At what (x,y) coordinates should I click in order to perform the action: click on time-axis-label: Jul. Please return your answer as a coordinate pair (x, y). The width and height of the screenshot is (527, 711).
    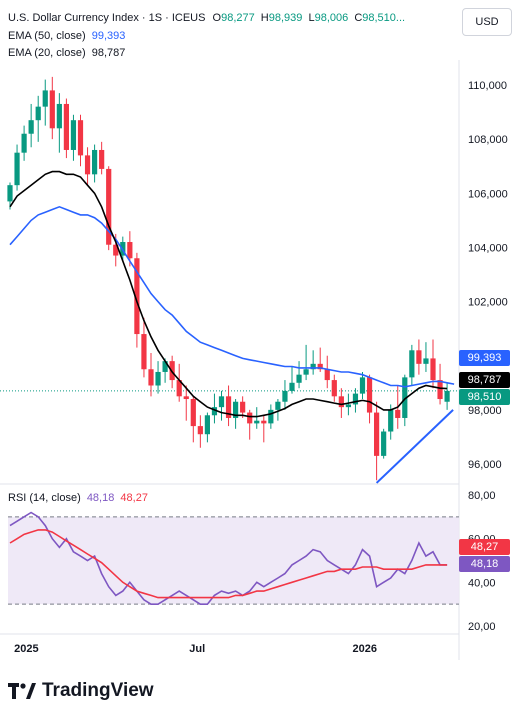
    Looking at the image, I should click on (197, 649).